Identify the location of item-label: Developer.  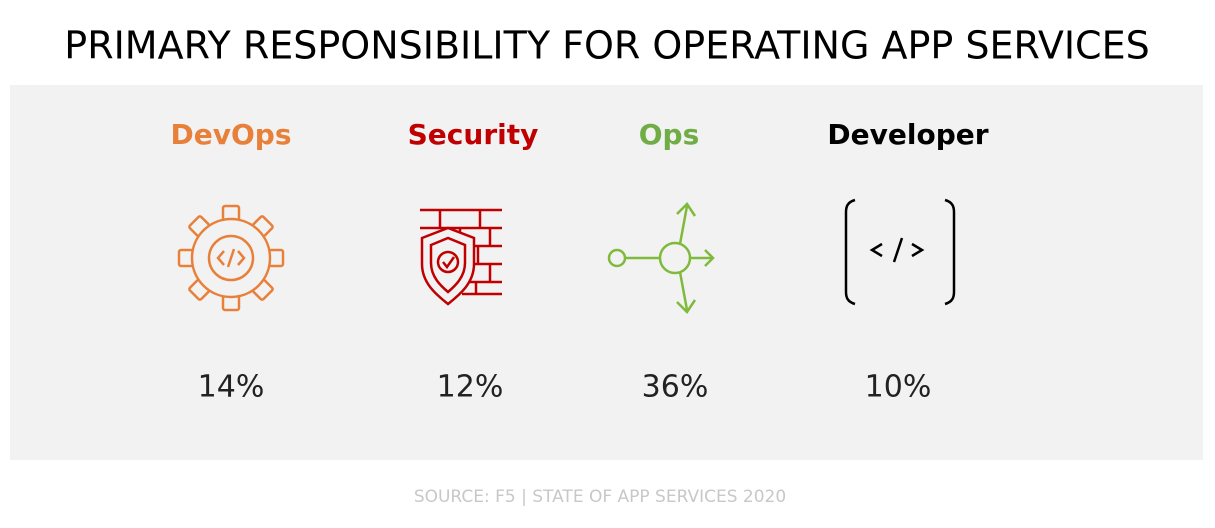
(907, 134).